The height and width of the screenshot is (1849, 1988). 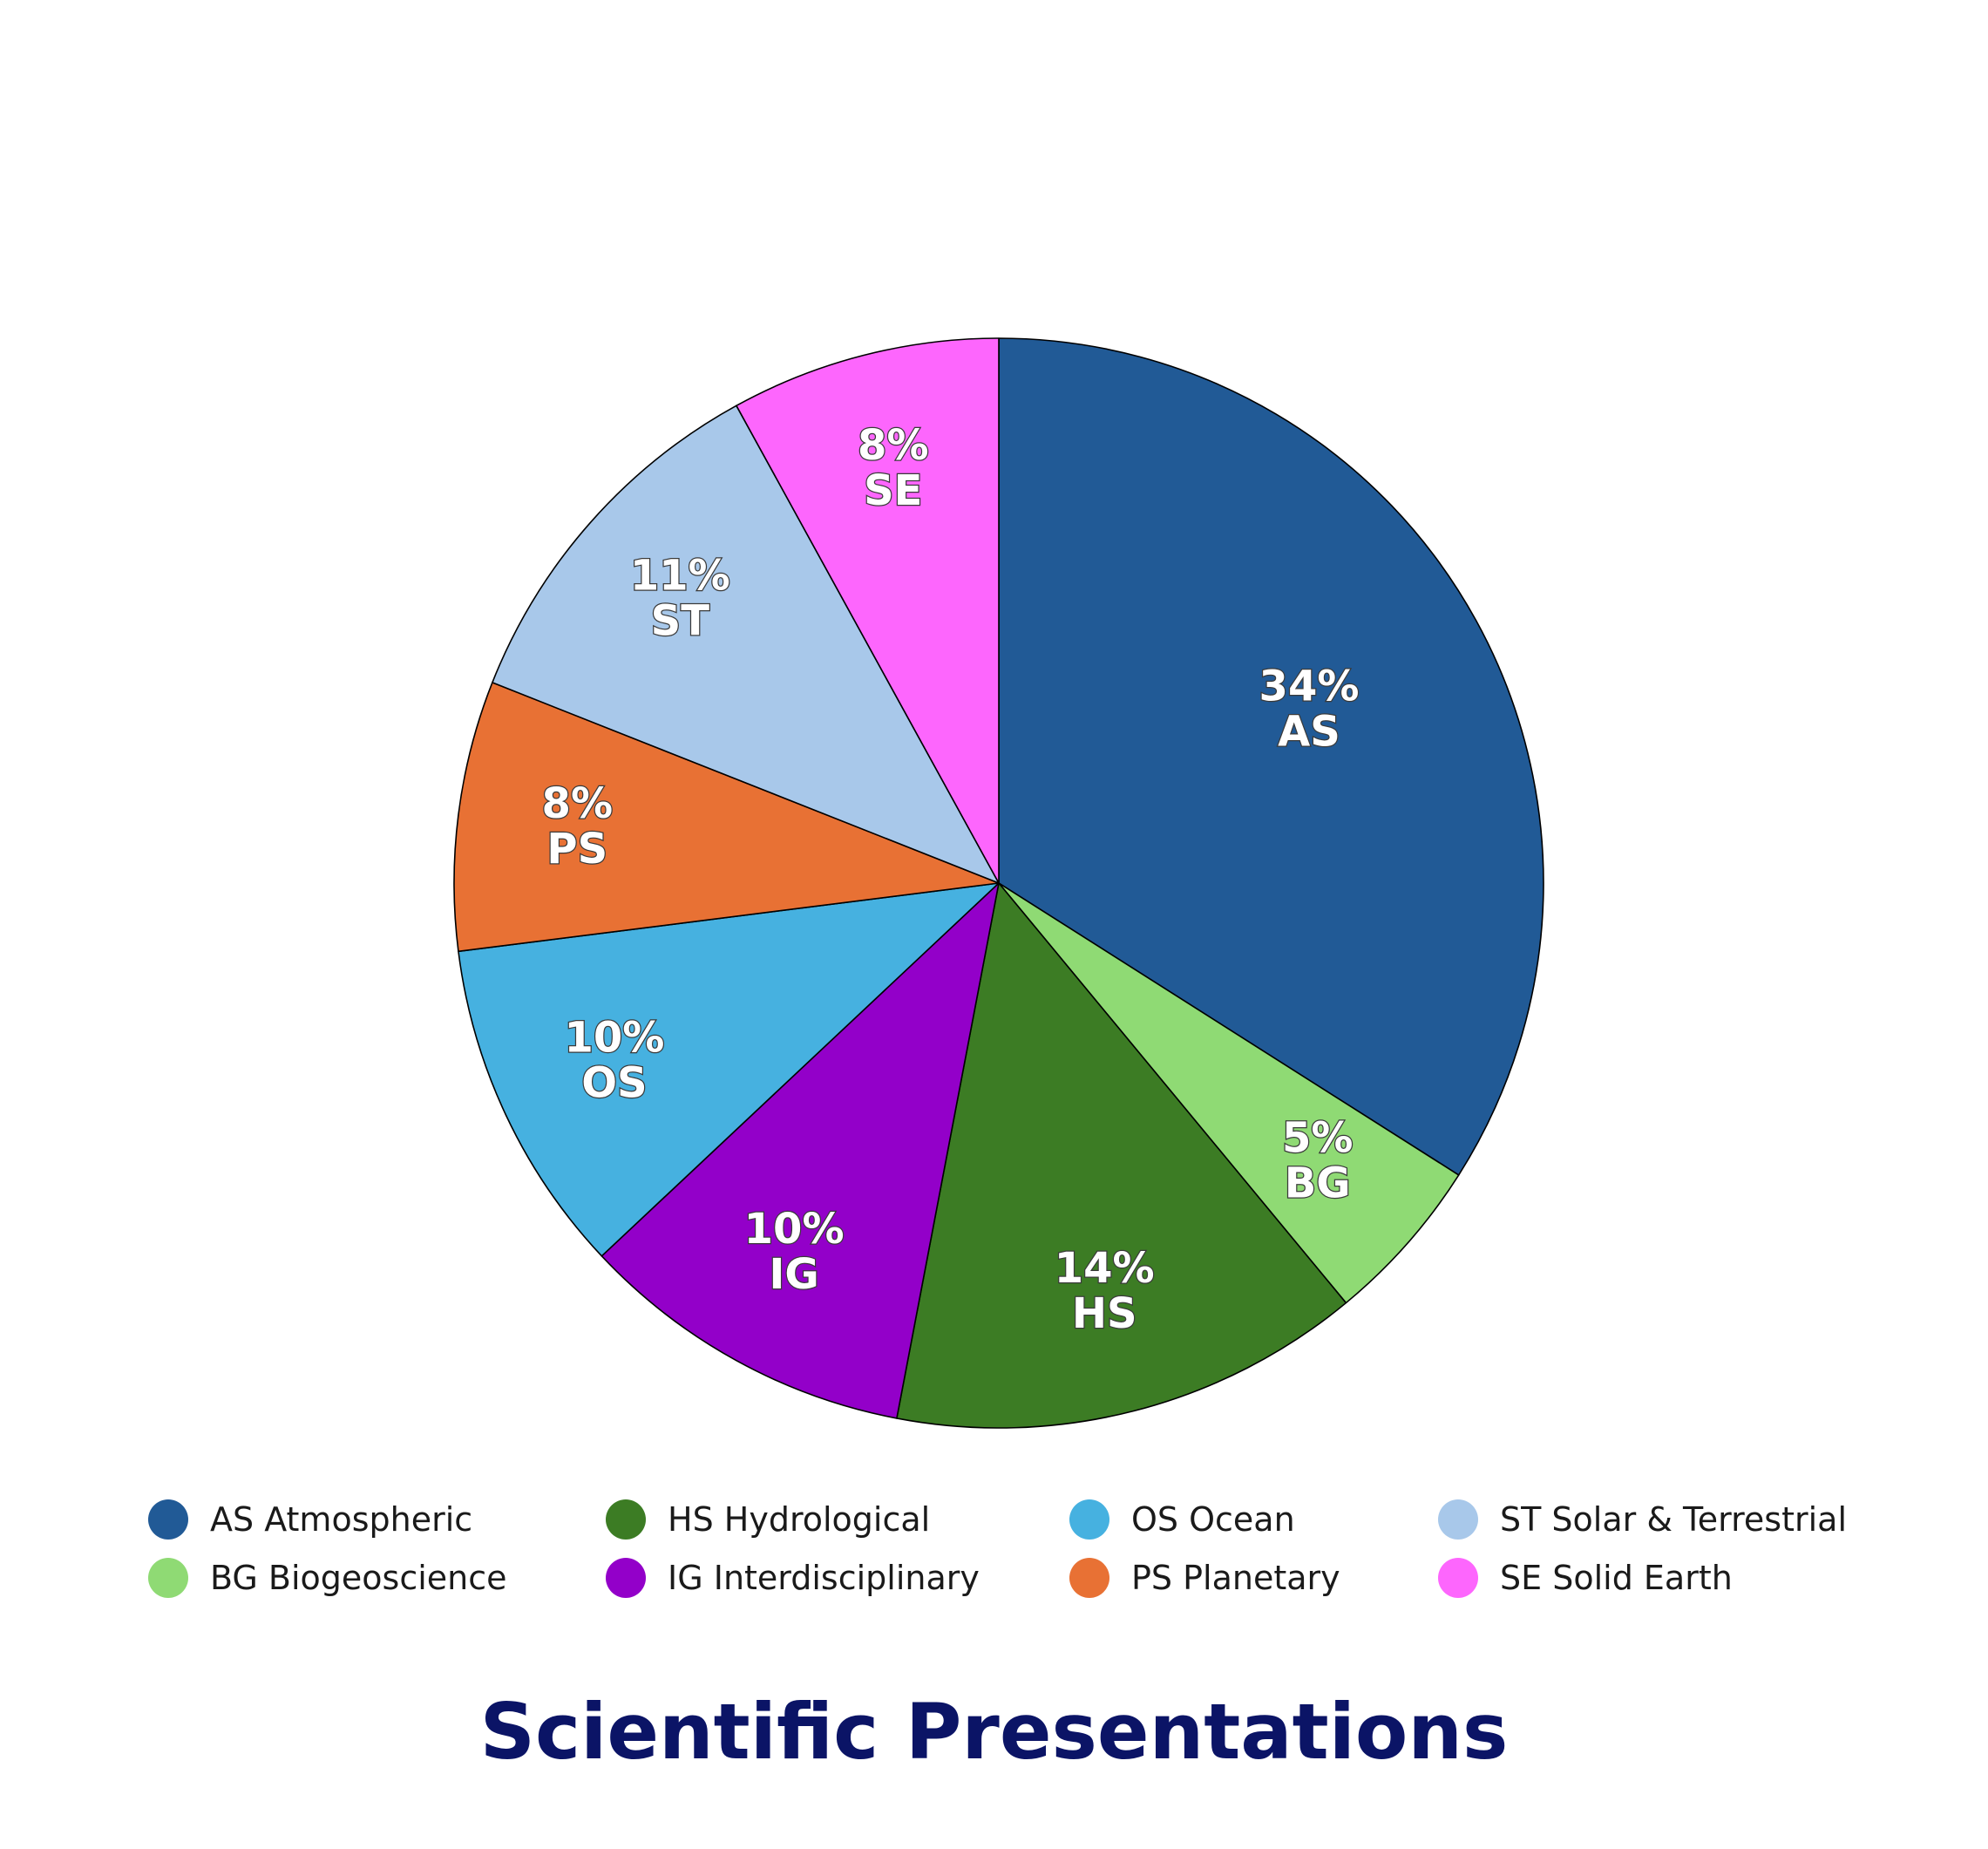 I want to click on pie-slice-label-os: 10% OS, so click(x=614, y=1061).